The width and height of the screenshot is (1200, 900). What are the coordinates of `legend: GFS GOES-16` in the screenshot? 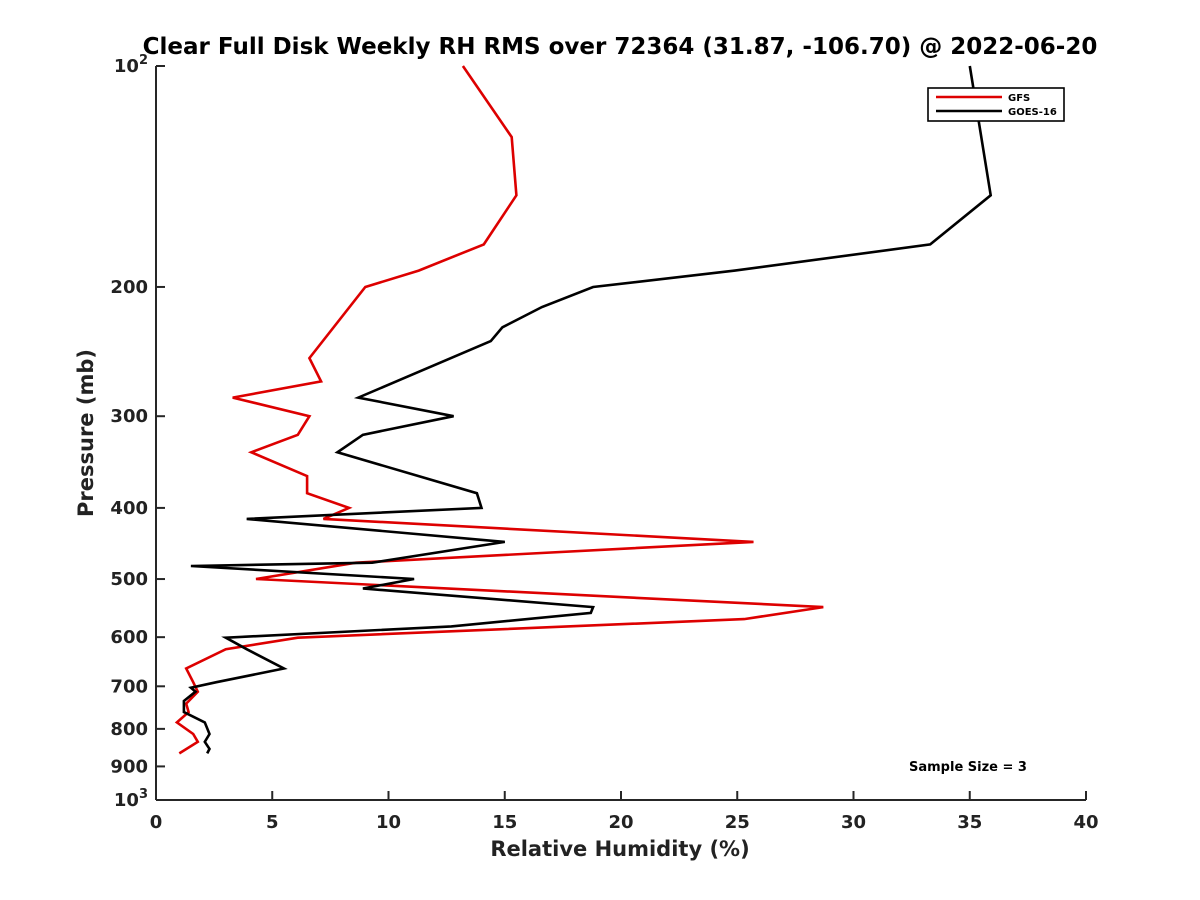 It's located at (996, 104).